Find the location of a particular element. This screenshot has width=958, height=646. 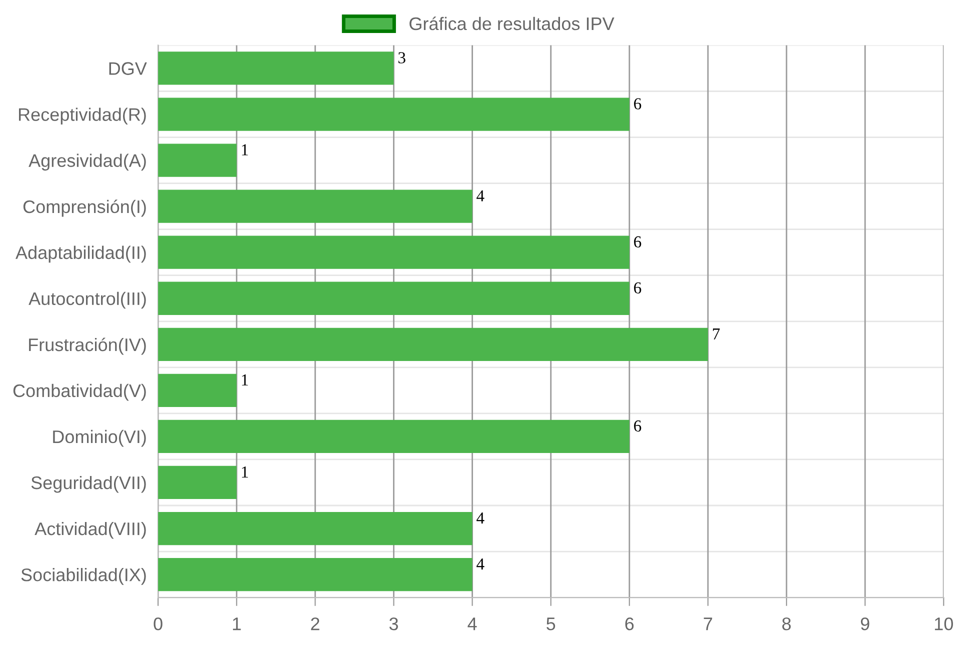

y-tick-label: Agresividad(A) is located at coordinates (87, 162).